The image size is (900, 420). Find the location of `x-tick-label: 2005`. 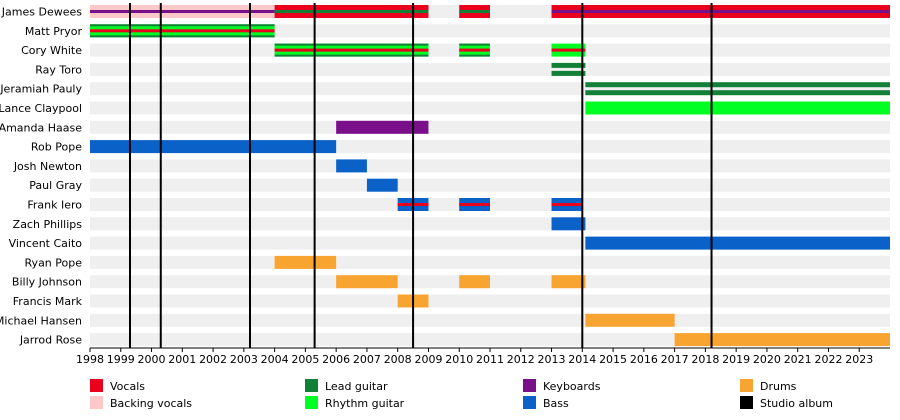

x-tick-label: 2005 is located at coordinates (305, 359).